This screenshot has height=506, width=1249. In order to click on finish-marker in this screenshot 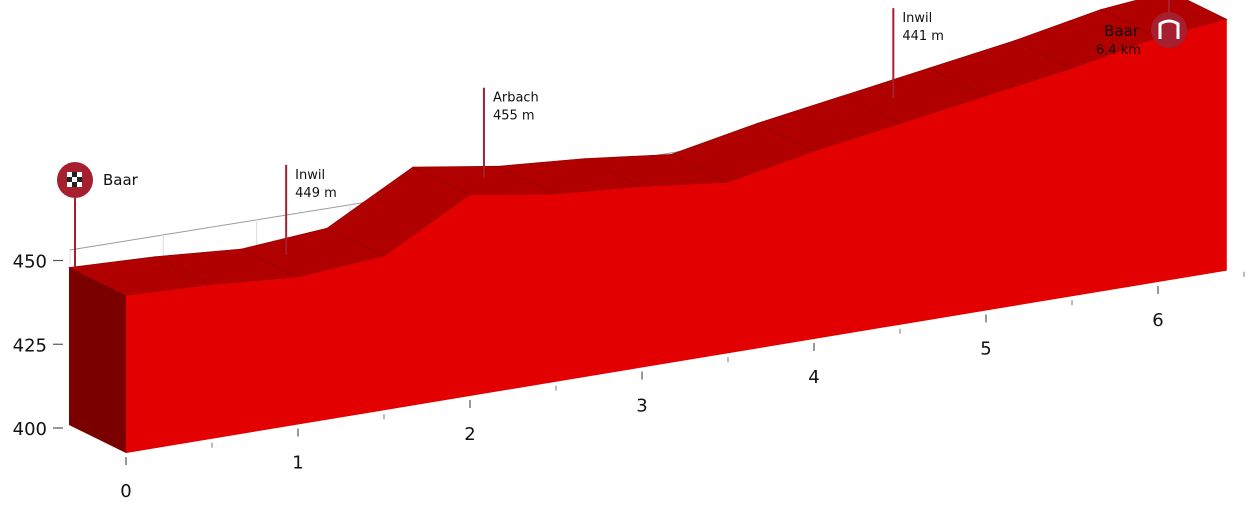, I will do `click(1169, 30)`.